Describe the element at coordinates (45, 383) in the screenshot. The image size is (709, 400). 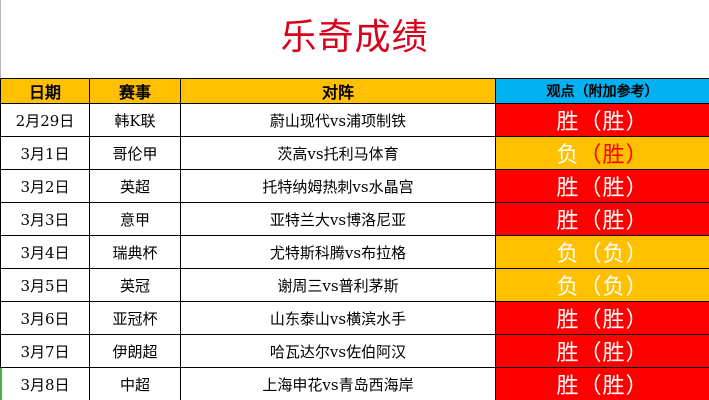
I see `cell-date: 3月8日` at that location.